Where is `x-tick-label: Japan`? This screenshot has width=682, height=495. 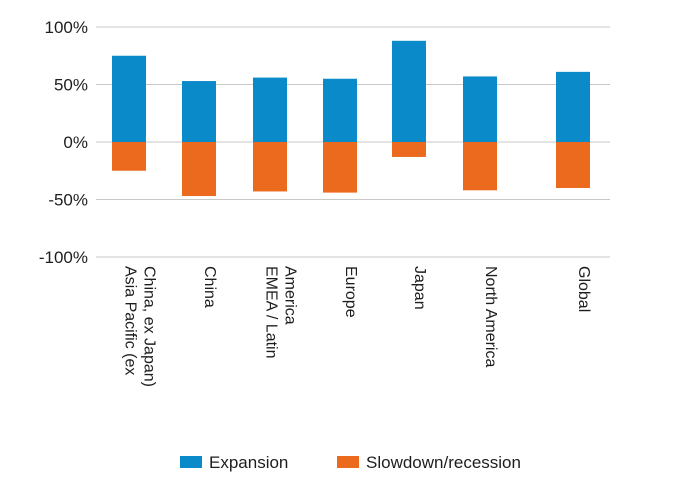
x-tick-label: Japan is located at coordinates (419, 288).